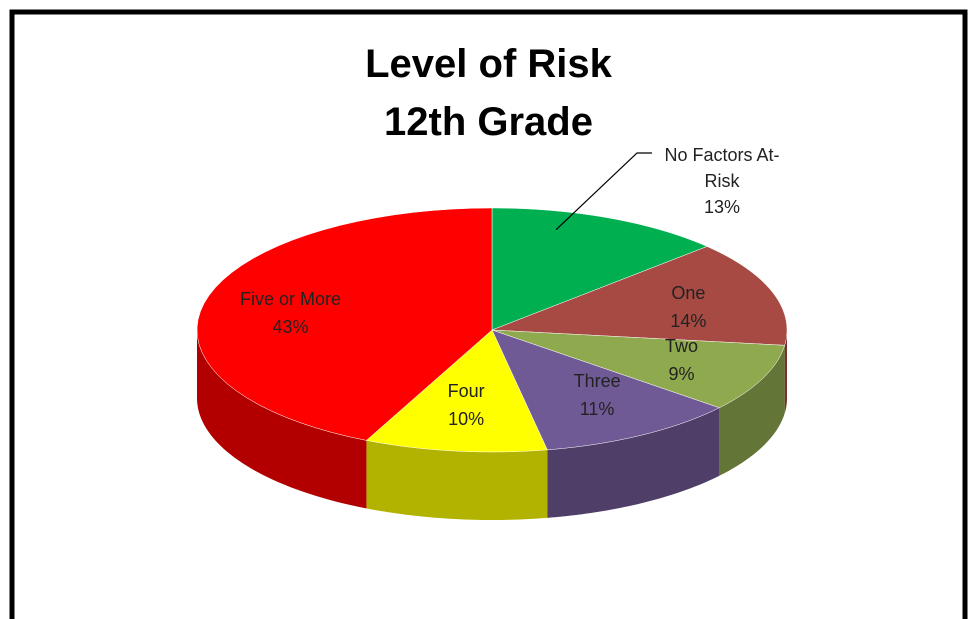 This screenshot has height=619, width=977. Describe the element at coordinates (290, 299) in the screenshot. I see `slice-label: Five or More` at that location.